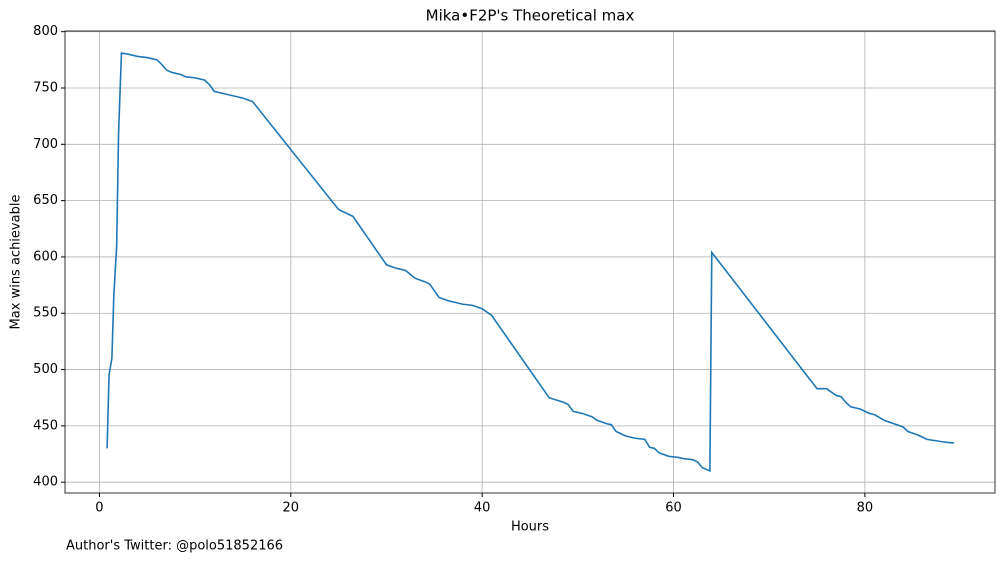 Image resolution: width=1005 pixels, height=562 pixels. What do you see at coordinates (530, 16) in the screenshot?
I see `chart-title: Mika•F2P's Theoretical max` at bounding box center [530, 16].